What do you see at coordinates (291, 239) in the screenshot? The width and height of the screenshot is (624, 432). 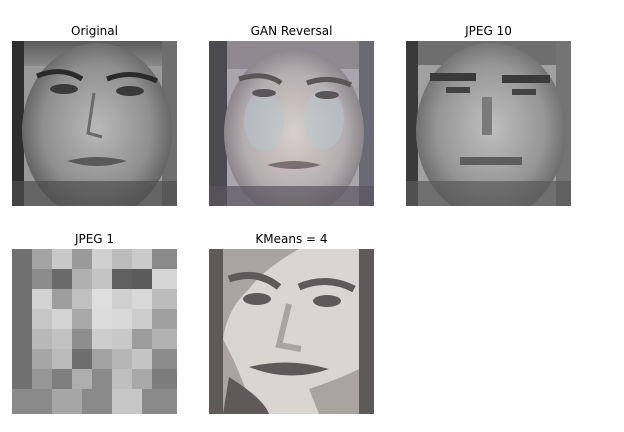 I see `panel-title: KMeans = 4` at bounding box center [291, 239].